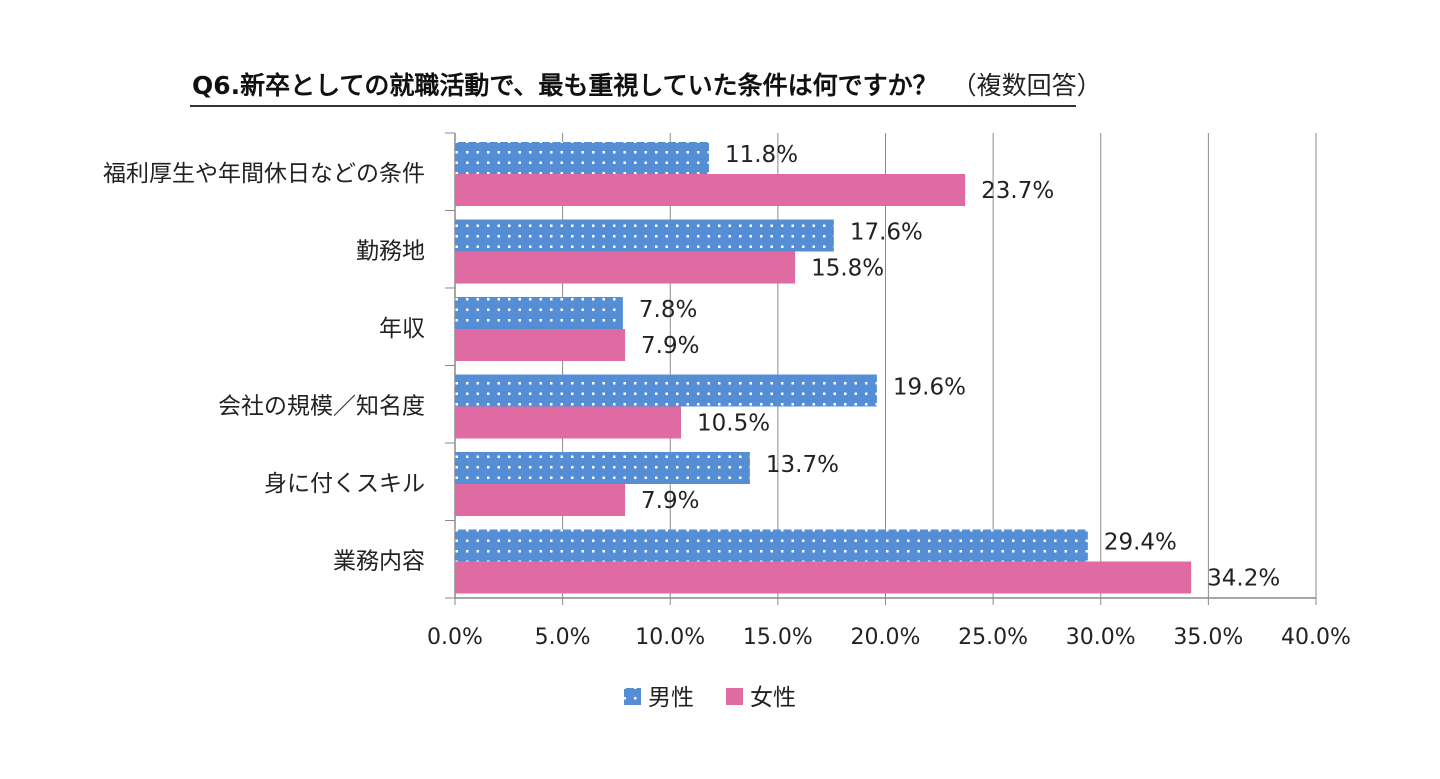  I want to click on chart-title: Q6.新卒としての就職活動で、最も重視していた条件は何ですか？ （複数回答）, so click(647, 84).